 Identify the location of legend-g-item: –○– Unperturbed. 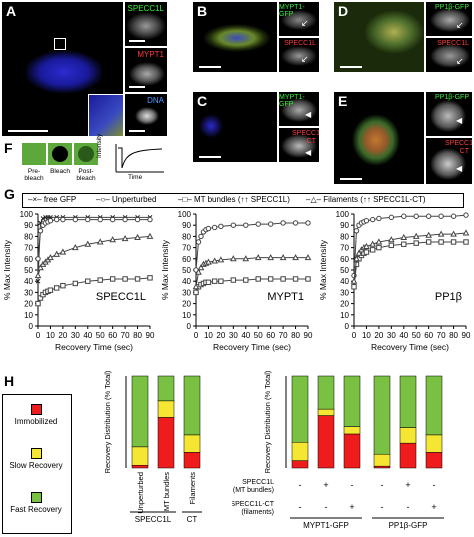
(126, 199).